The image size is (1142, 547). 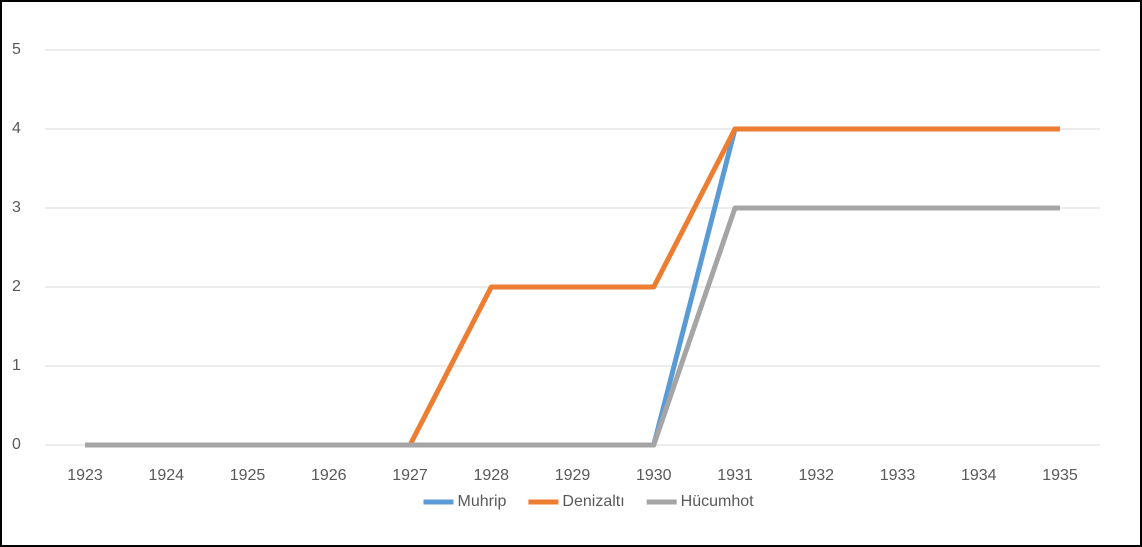 I want to click on x-tick-label: 1935, so click(x=1060, y=475).